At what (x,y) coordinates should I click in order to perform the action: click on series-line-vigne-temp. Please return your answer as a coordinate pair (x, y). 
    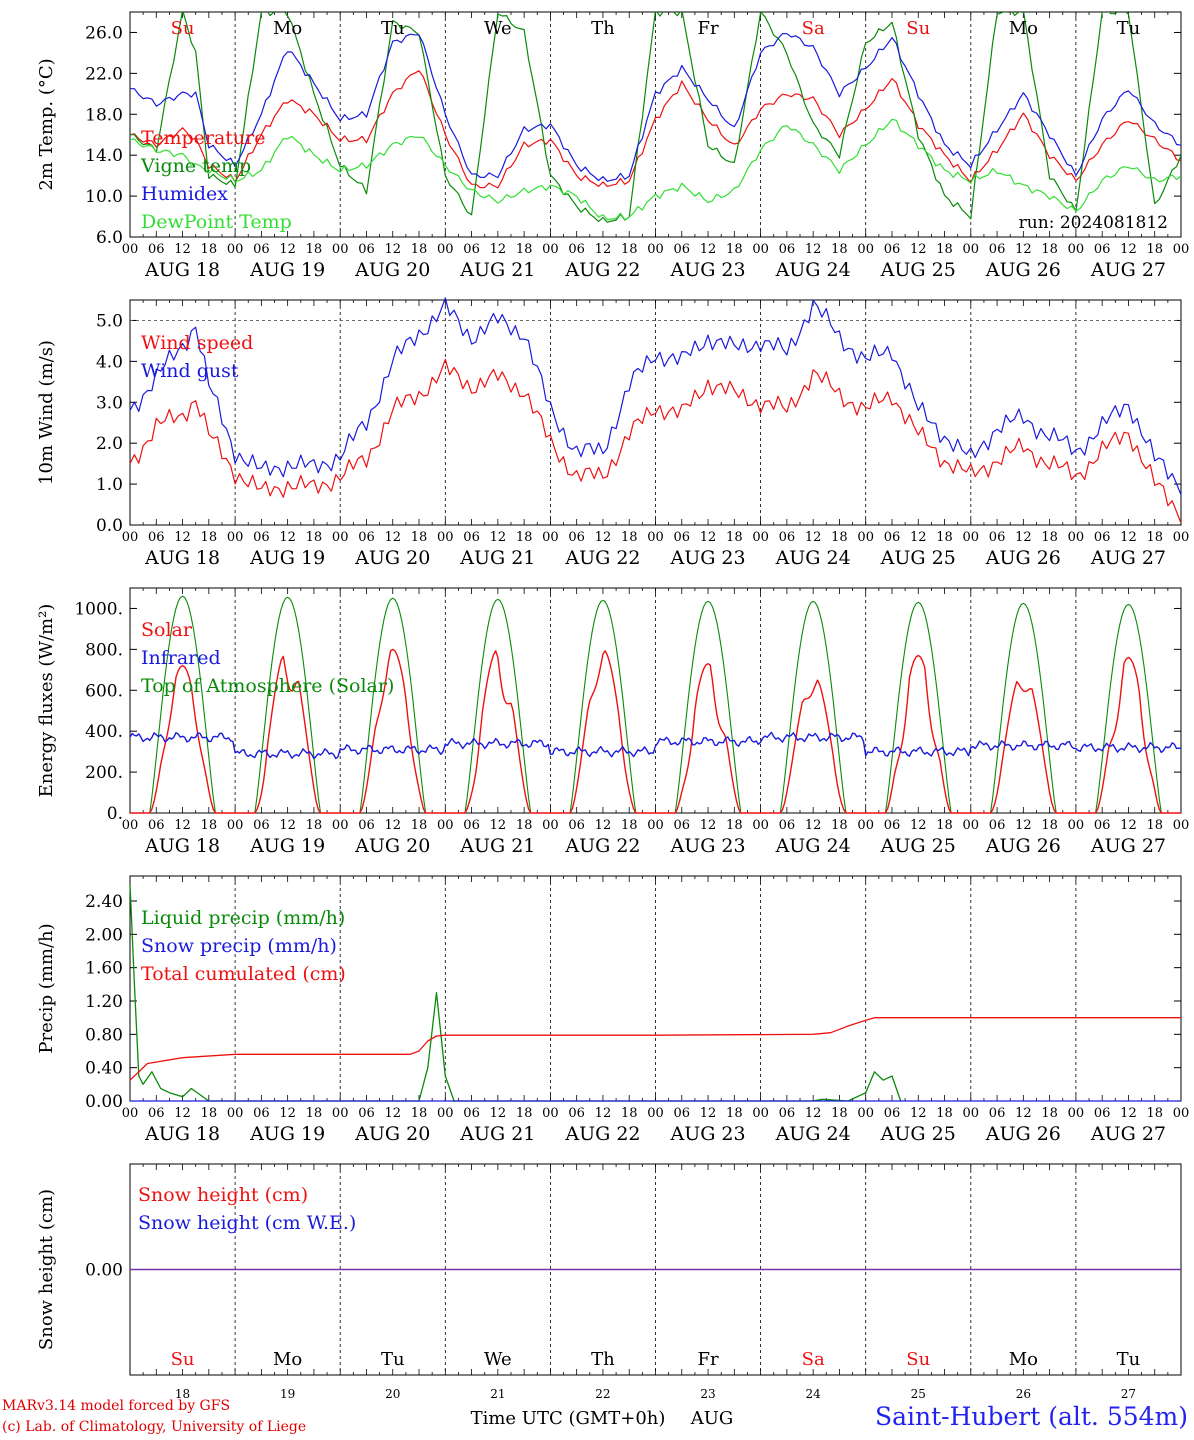
    Looking at the image, I should click on (655, 117).